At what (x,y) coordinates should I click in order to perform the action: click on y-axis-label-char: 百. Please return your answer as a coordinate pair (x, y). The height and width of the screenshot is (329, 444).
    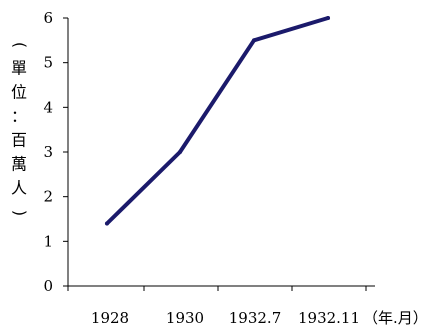
    Looking at the image, I should click on (19, 140).